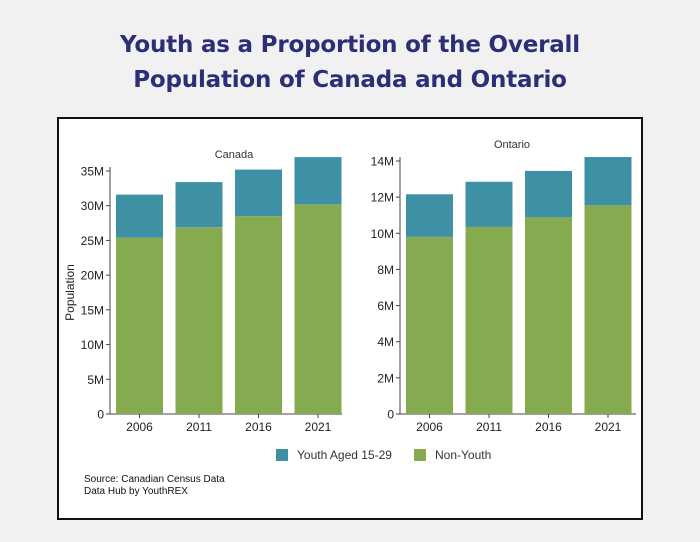  What do you see at coordinates (234, 155) in the screenshot?
I see `canada-chart-title: Canada` at bounding box center [234, 155].